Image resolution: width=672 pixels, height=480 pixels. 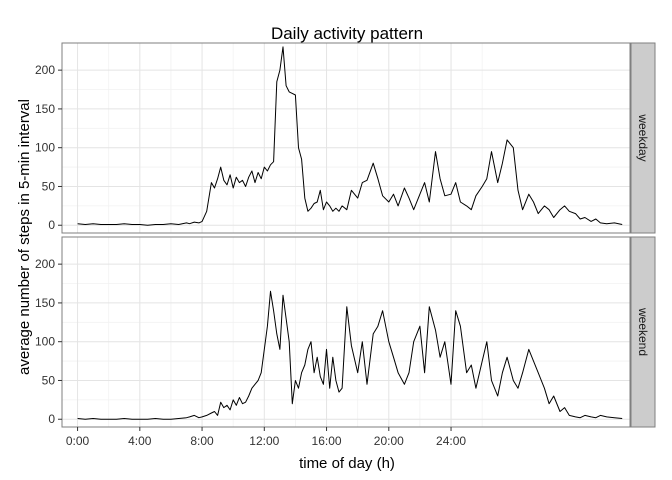 I want to click on strip-label: weekend, so click(x=643, y=331).